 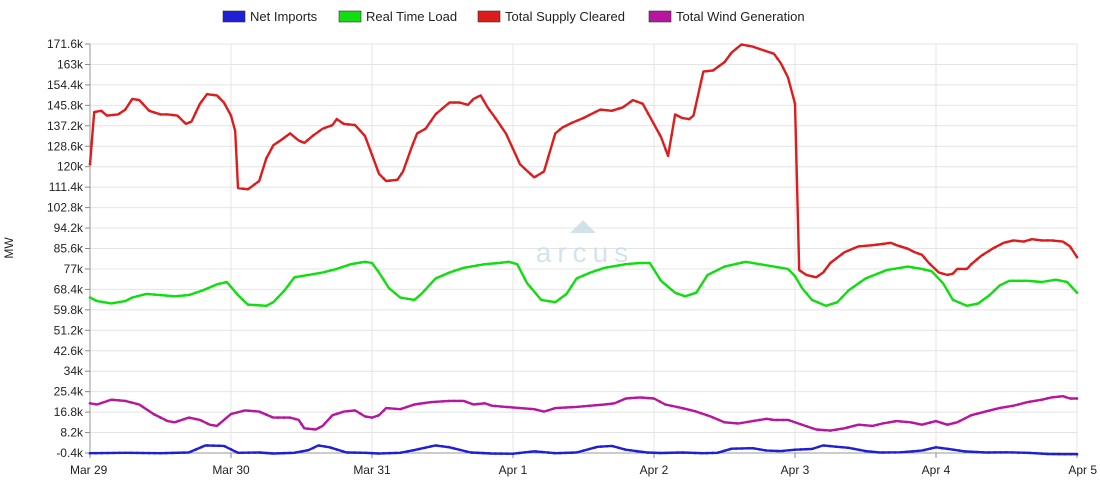 What do you see at coordinates (9, 248) in the screenshot?
I see `y-axis-title: MW` at bounding box center [9, 248].